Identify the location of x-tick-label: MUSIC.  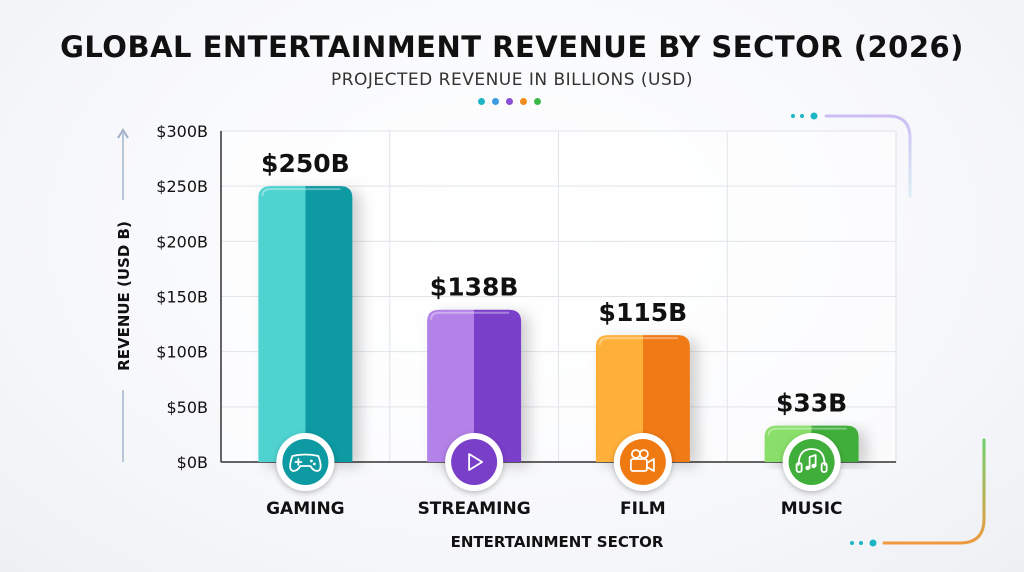
(812, 509).